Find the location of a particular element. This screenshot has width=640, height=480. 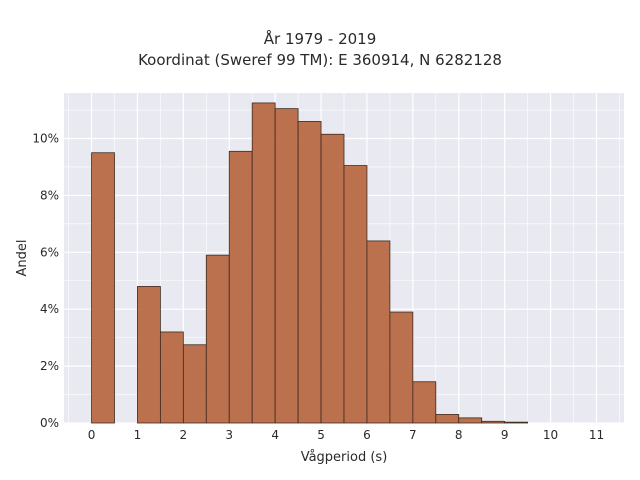

y-tick-label: 0% is located at coordinates (49, 423).